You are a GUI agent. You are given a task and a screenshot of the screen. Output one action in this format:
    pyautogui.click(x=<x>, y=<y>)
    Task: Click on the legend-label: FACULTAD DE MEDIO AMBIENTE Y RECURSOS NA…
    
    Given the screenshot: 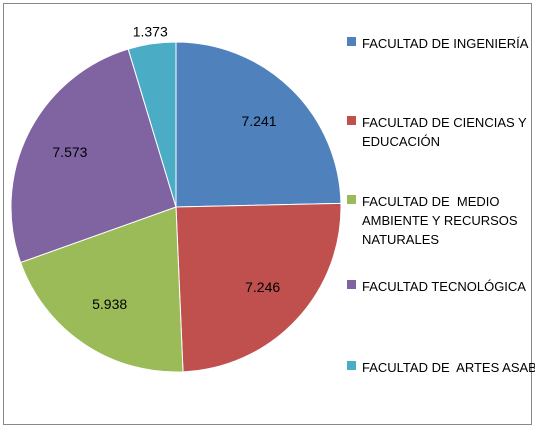 What is the action you would take?
    pyautogui.click(x=442, y=220)
    